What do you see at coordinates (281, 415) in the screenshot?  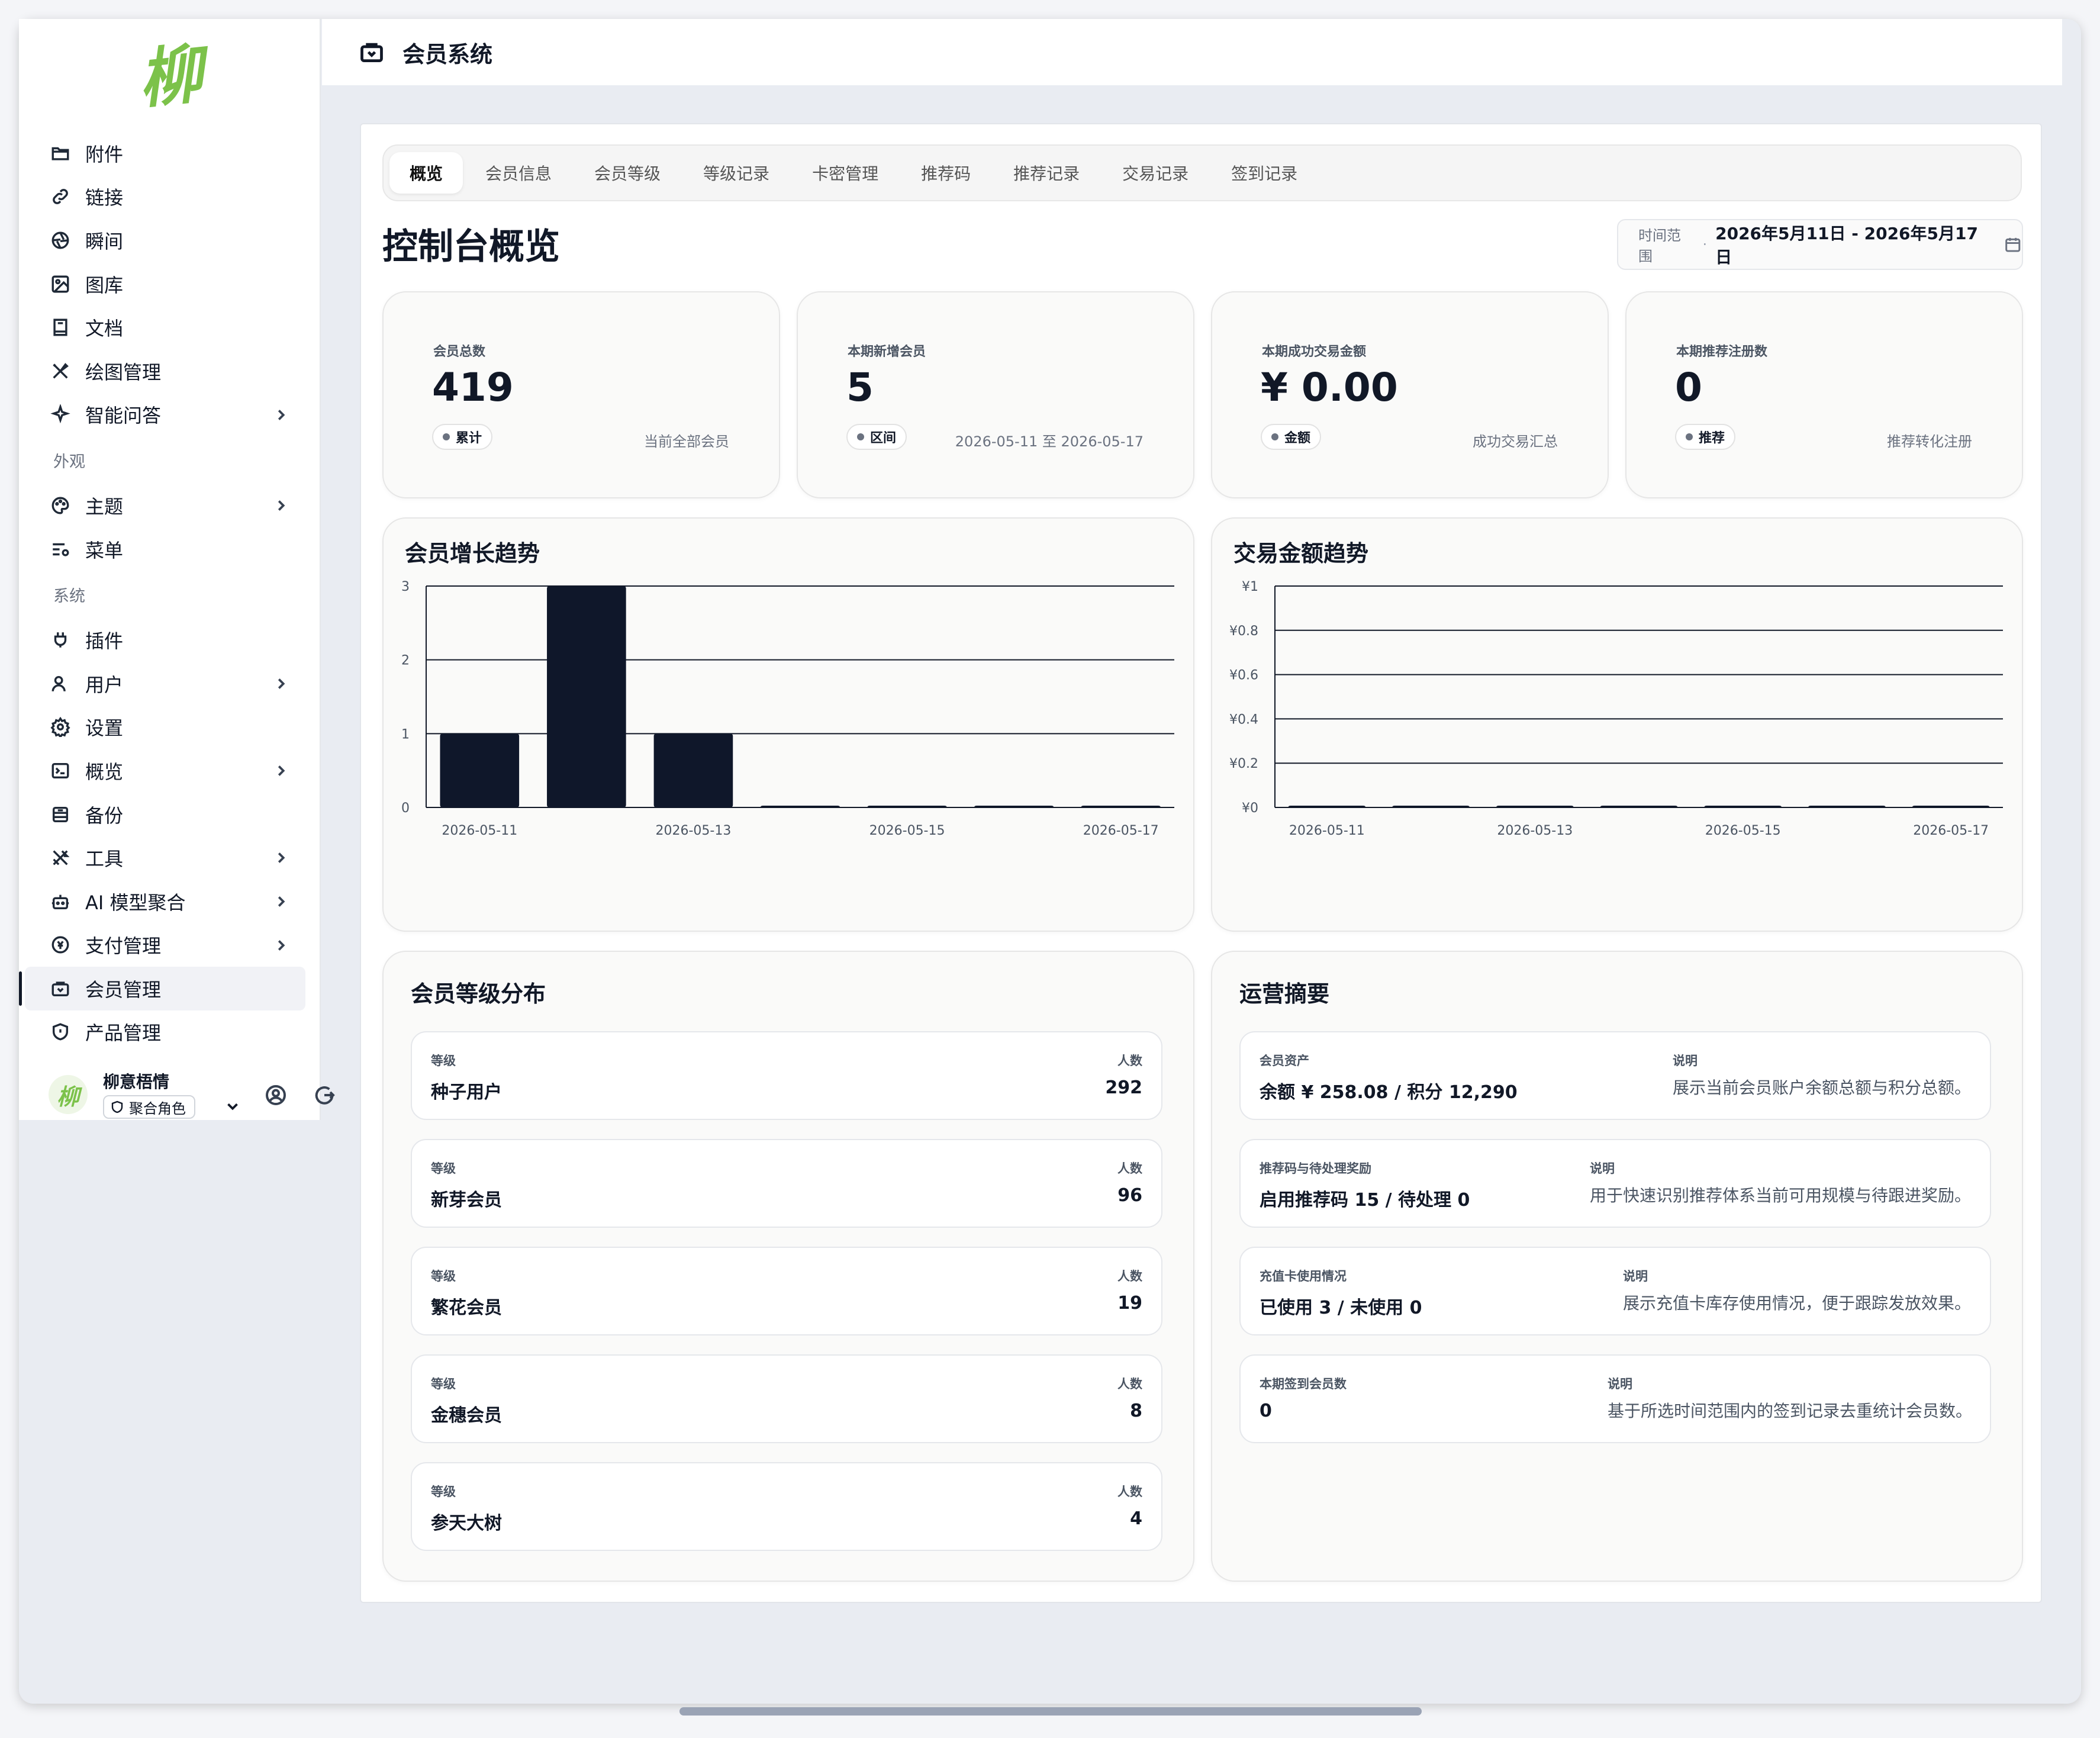 I see `chevron-right-icon` at bounding box center [281, 415].